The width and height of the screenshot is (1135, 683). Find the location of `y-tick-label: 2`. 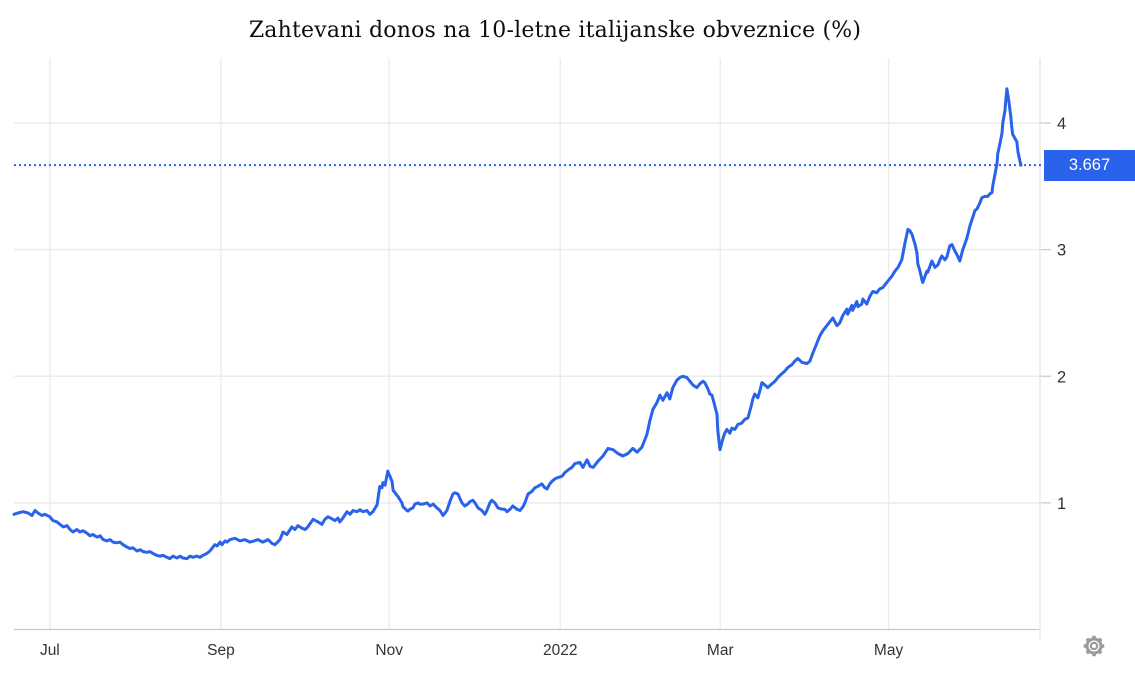

y-tick-label: 2 is located at coordinates (1061, 377).